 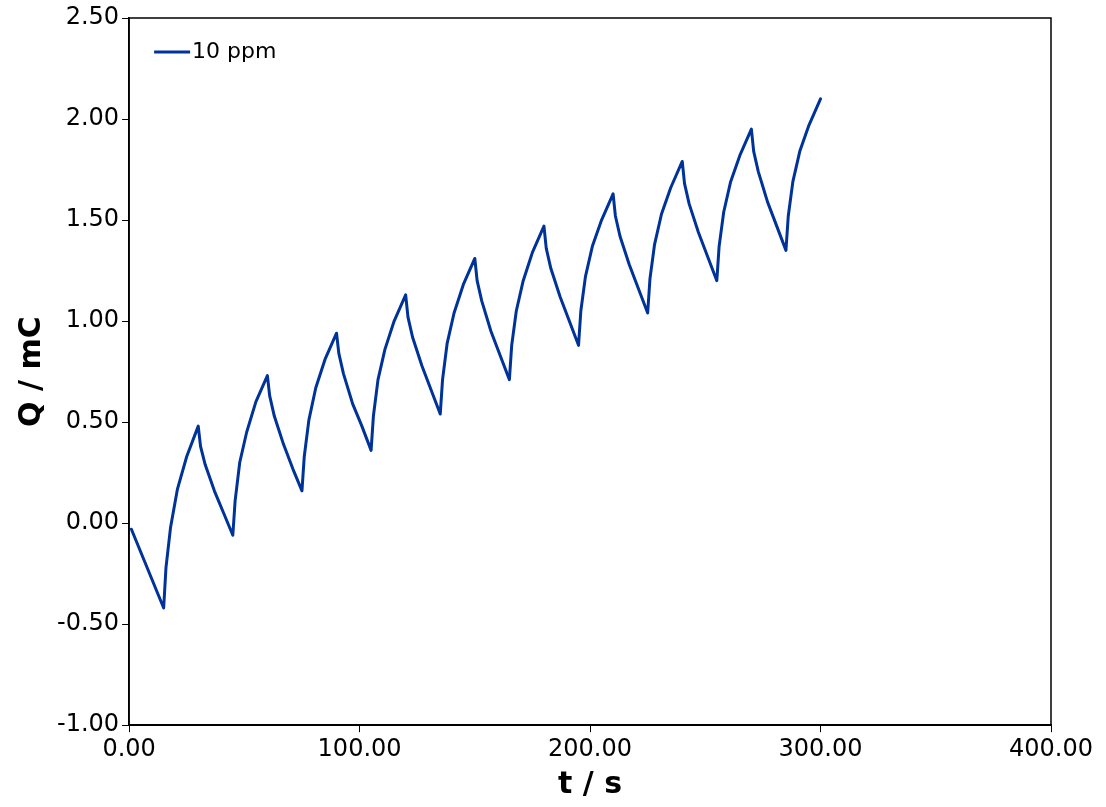 I want to click on x-tick-label: 400.00, so click(x=1051, y=747).